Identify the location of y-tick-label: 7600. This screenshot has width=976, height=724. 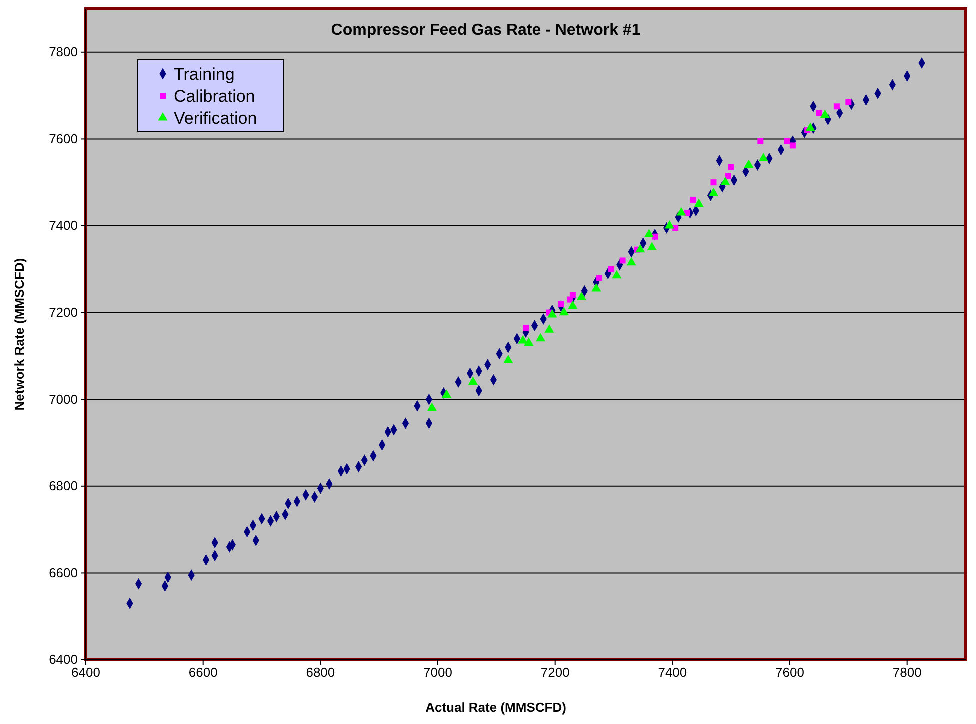
(63, 138).